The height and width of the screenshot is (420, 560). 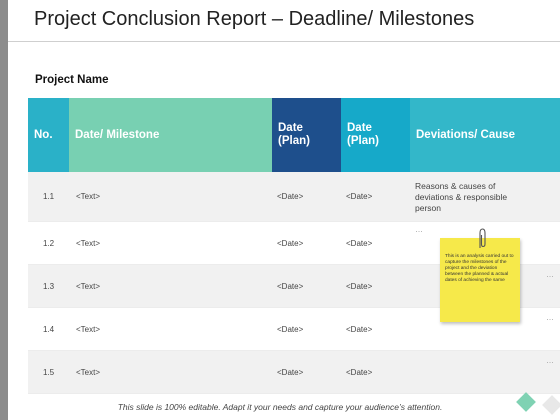 I want to click on header-milestone: Date/ Milestone, so click(x=170, y=135).